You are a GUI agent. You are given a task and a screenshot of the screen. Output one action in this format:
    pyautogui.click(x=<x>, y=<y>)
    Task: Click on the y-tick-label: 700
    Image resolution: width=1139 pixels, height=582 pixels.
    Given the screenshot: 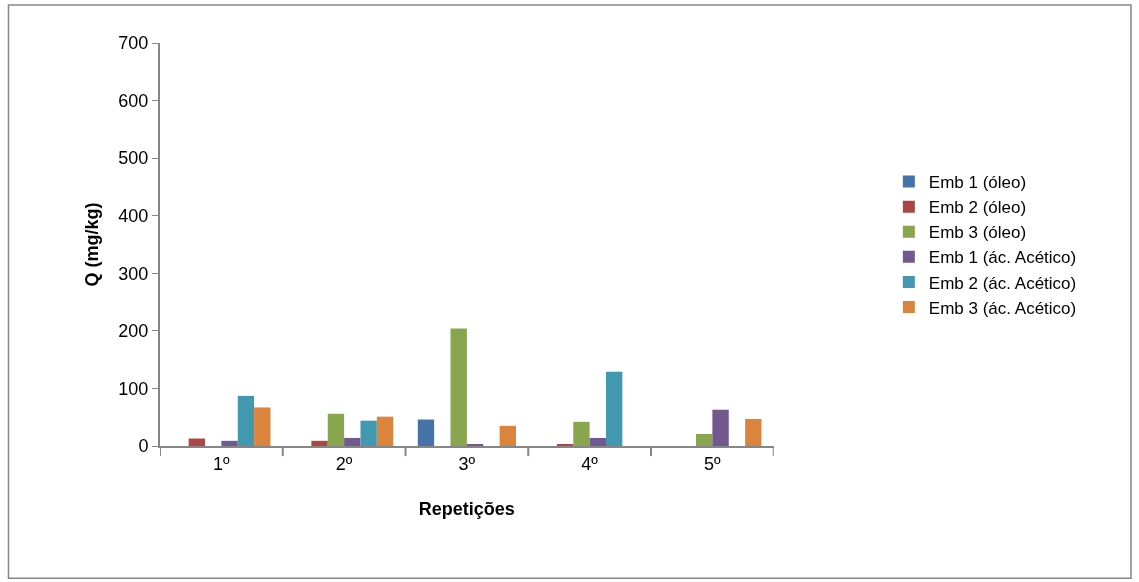 What is the action you would take?
    pyautogui.click(x=133, y=43)
    